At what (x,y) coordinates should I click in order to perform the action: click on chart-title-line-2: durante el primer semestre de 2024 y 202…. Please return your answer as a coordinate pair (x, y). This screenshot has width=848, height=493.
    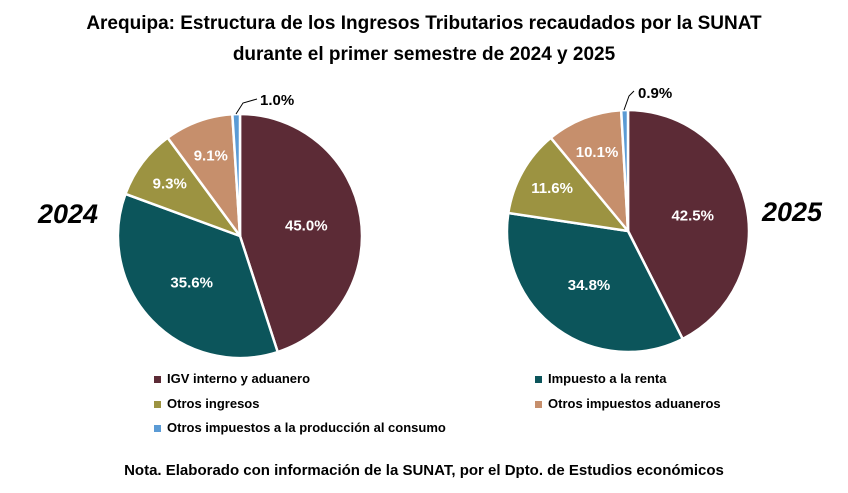
    Looking at the image, I should click on (424, 54).